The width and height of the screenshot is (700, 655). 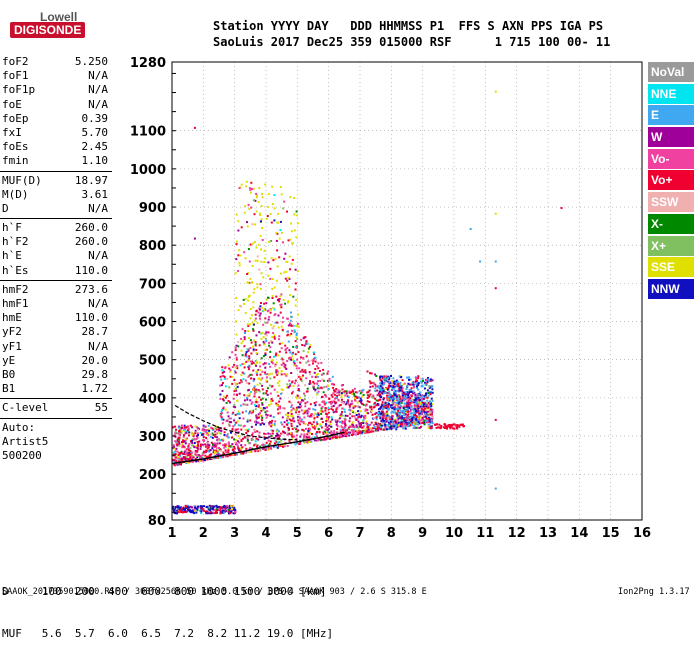 What do you see at coordinates (15, 194) in the screenshot?
I see `param-name: M(D)` at bounding box center [15, 194].